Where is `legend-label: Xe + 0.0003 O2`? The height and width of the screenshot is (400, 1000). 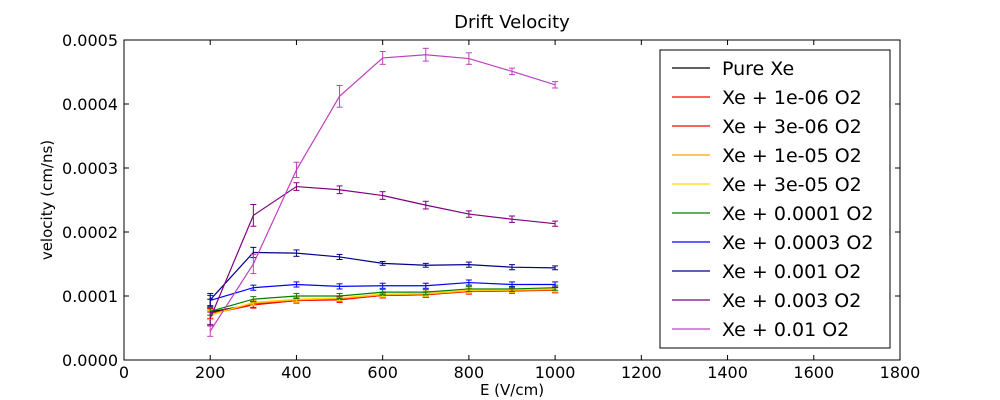 legend-label: Xe + 0.0003 O2 is located at coordinates (797, 243).